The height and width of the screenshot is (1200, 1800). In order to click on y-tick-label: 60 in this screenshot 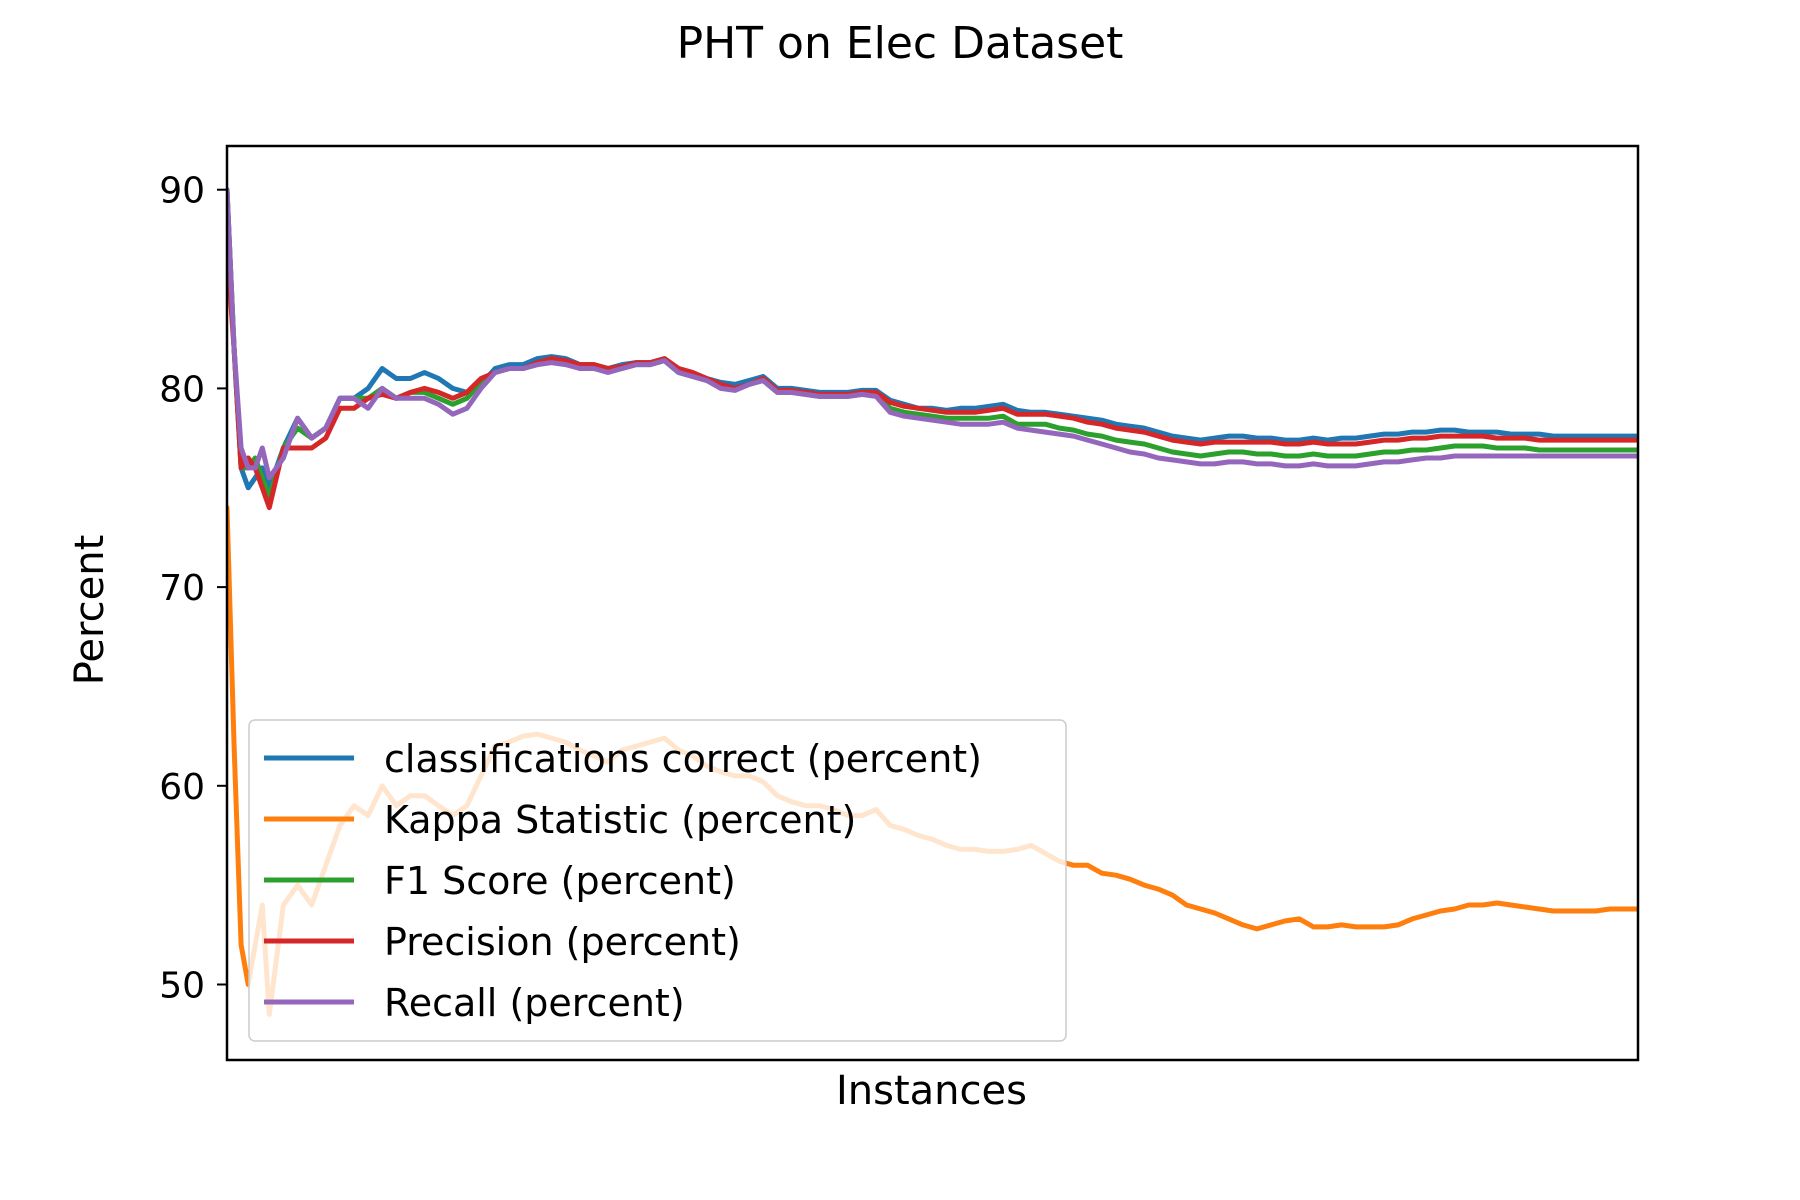, I will do `click(182, 787)`.